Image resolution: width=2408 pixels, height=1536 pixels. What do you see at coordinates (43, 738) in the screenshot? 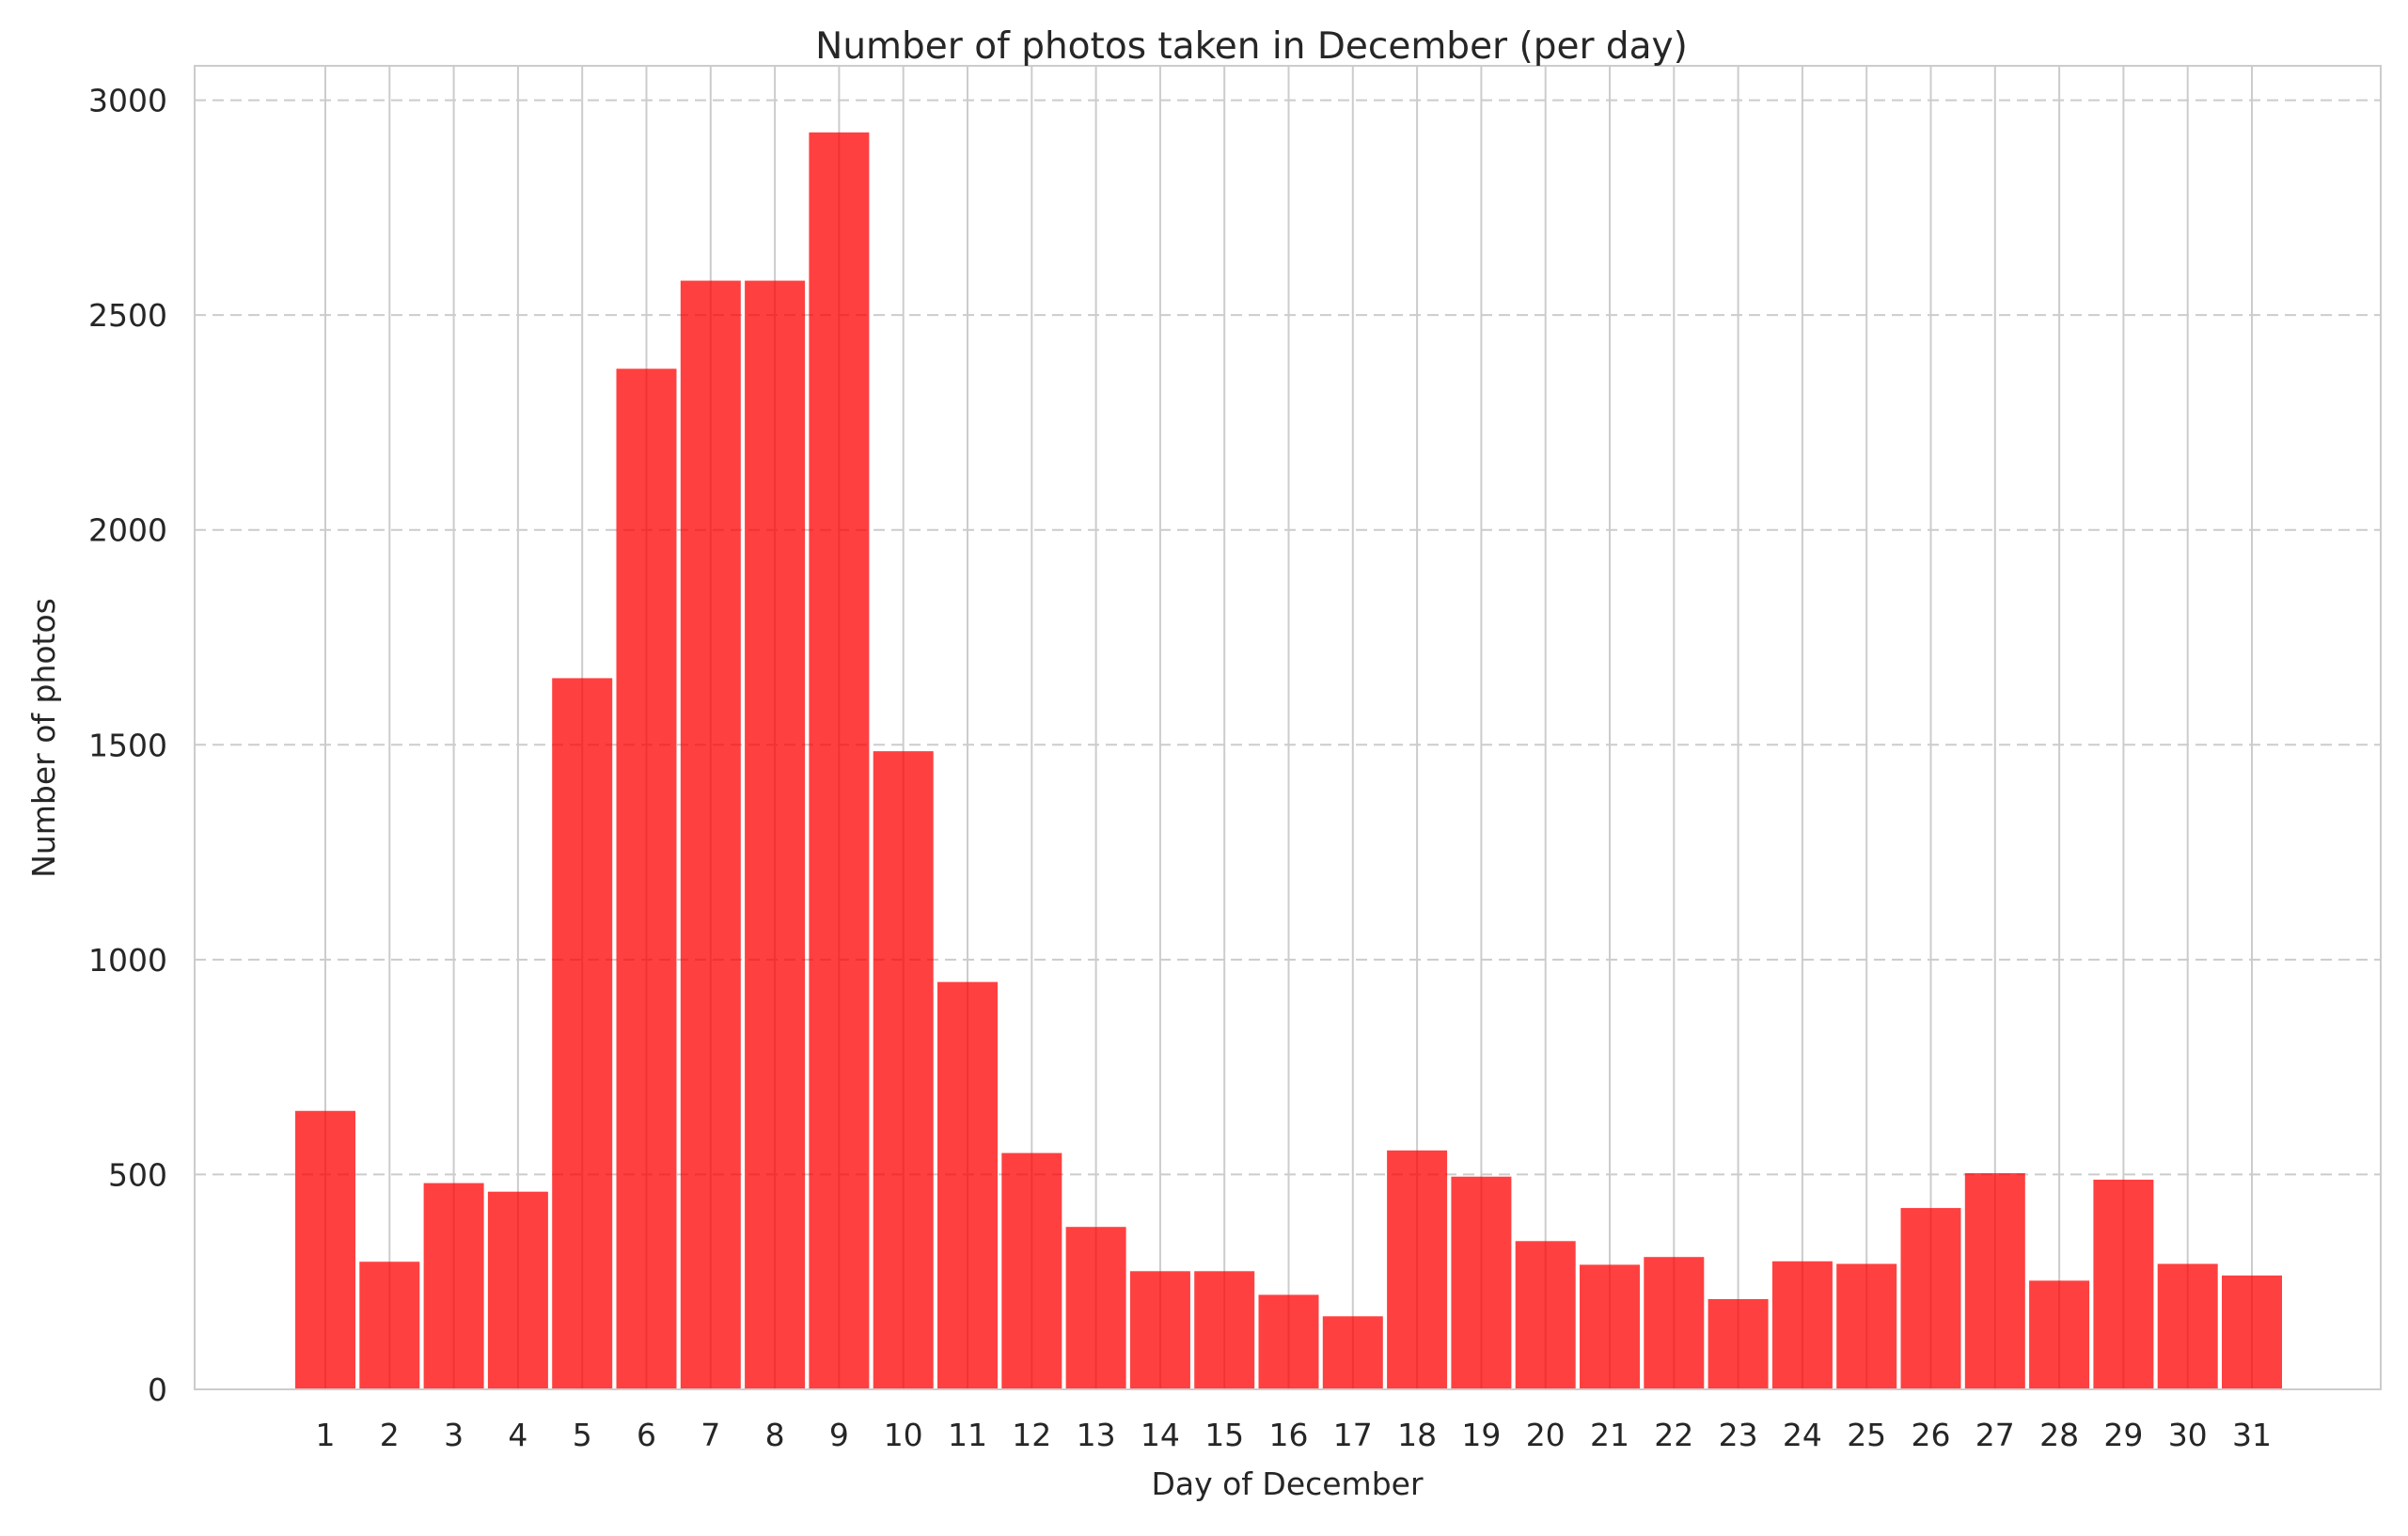
I see `y-axis-label: Number of photos` at bounding box center [43, 738].